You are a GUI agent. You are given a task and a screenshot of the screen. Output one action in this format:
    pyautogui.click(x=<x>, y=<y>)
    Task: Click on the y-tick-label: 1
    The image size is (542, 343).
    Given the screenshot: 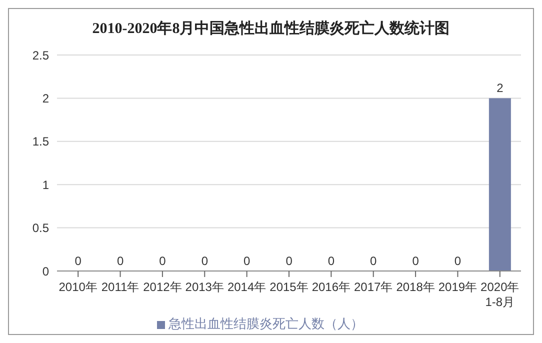 What is the action you would take?
    pyautogui.click(x=46, y=185)
    